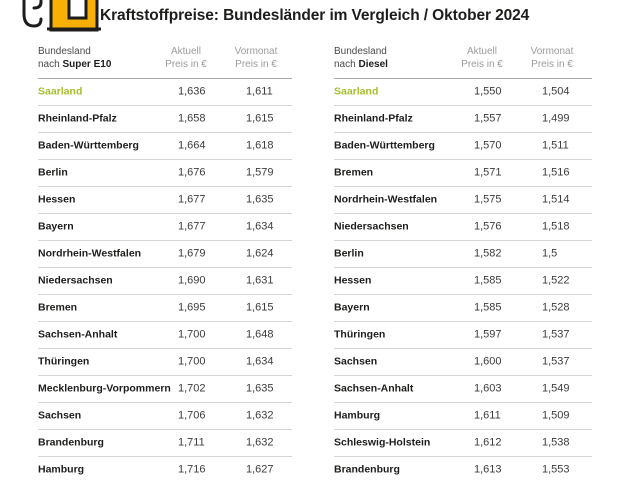  What do you see at coordinates (488, 361) in the screenshot?
I see `price-aktuell: 1,600` at bounding box center [488, 361].